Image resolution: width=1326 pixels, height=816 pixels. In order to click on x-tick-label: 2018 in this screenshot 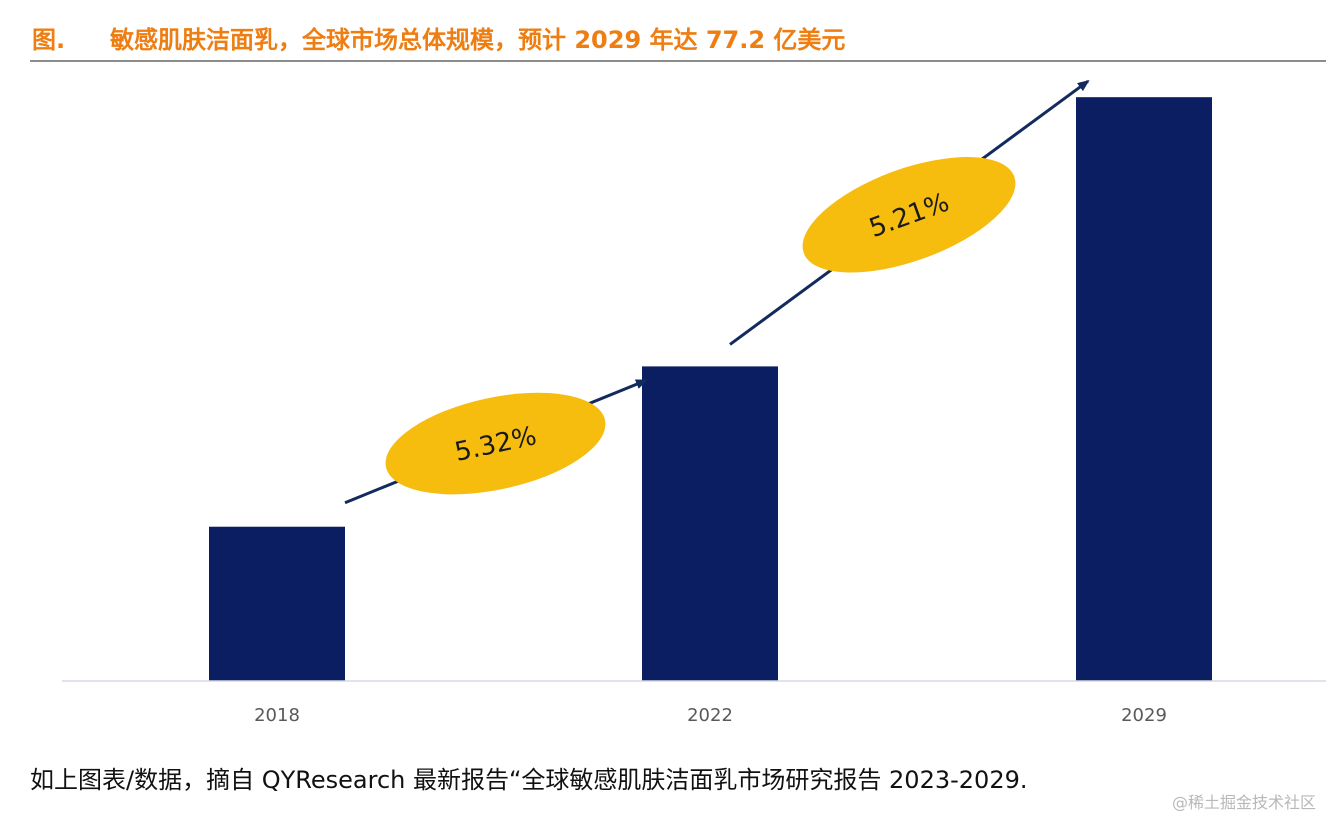, I will do `click(277, 715)`.